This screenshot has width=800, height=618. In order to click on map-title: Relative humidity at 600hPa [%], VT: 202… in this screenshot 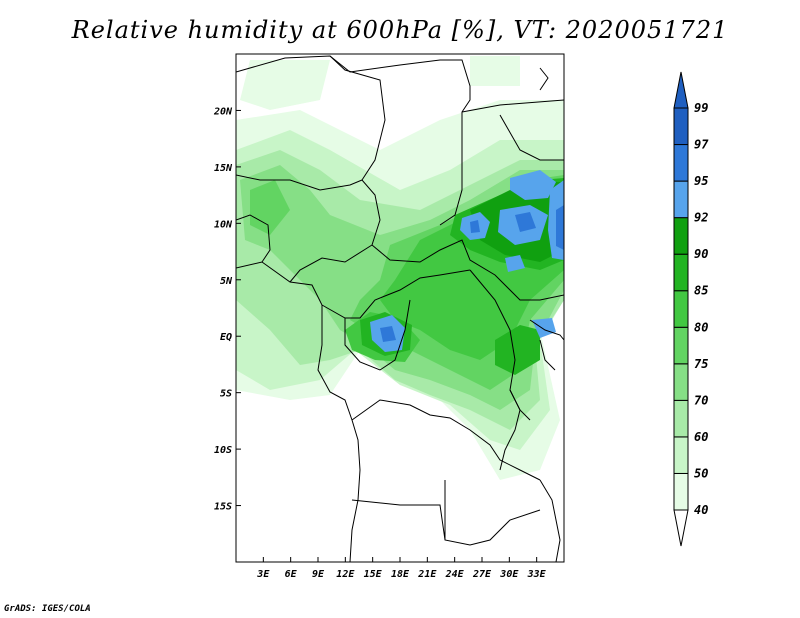, I will do `click(400, 30)`.